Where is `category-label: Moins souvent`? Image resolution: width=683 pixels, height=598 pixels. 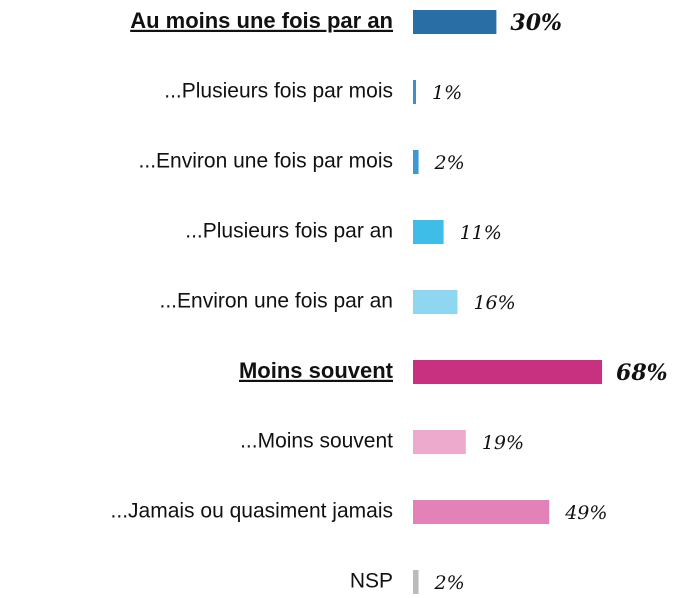 category-label: Moins souvent is located at coordinates (316, 370).